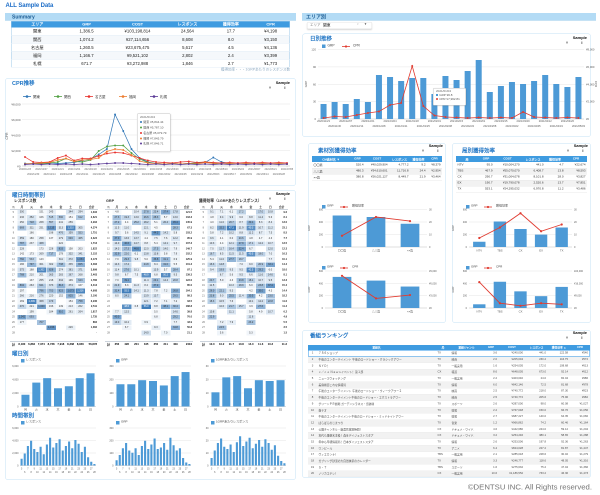 The height and width of the screenshot is (495, 600). I want to click on svg-text: 2021/02/15, so click(457, 121).